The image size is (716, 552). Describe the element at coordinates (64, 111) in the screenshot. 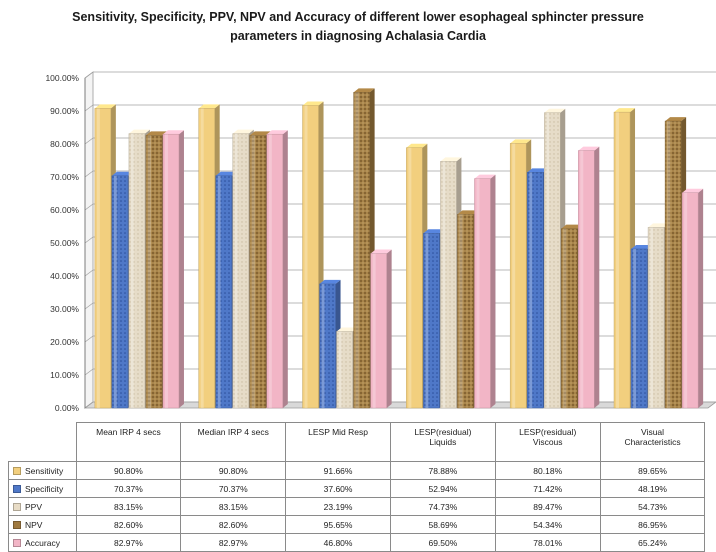

I see `y-tick-label: 90.00%` at that location.